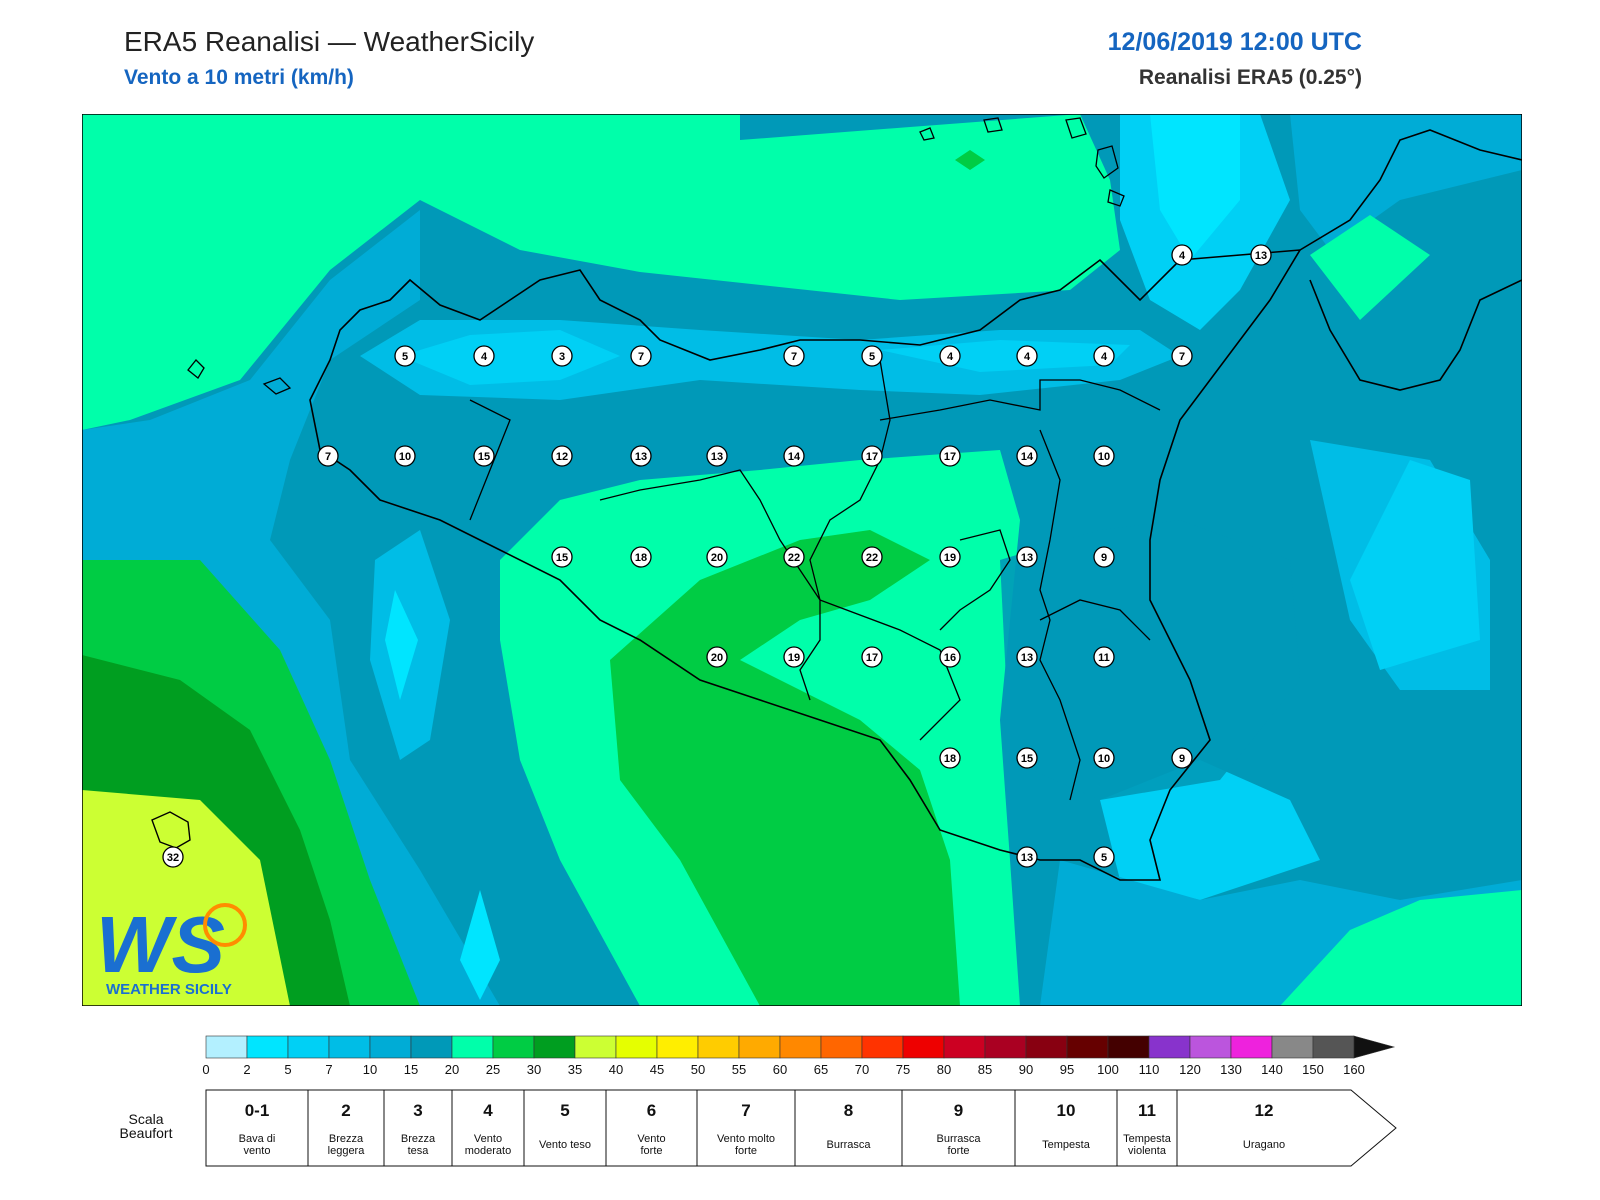 The width and height of the screenshot is (1600, 1200). I want to click on colorbar-tick: 2, so click(246, 1069).